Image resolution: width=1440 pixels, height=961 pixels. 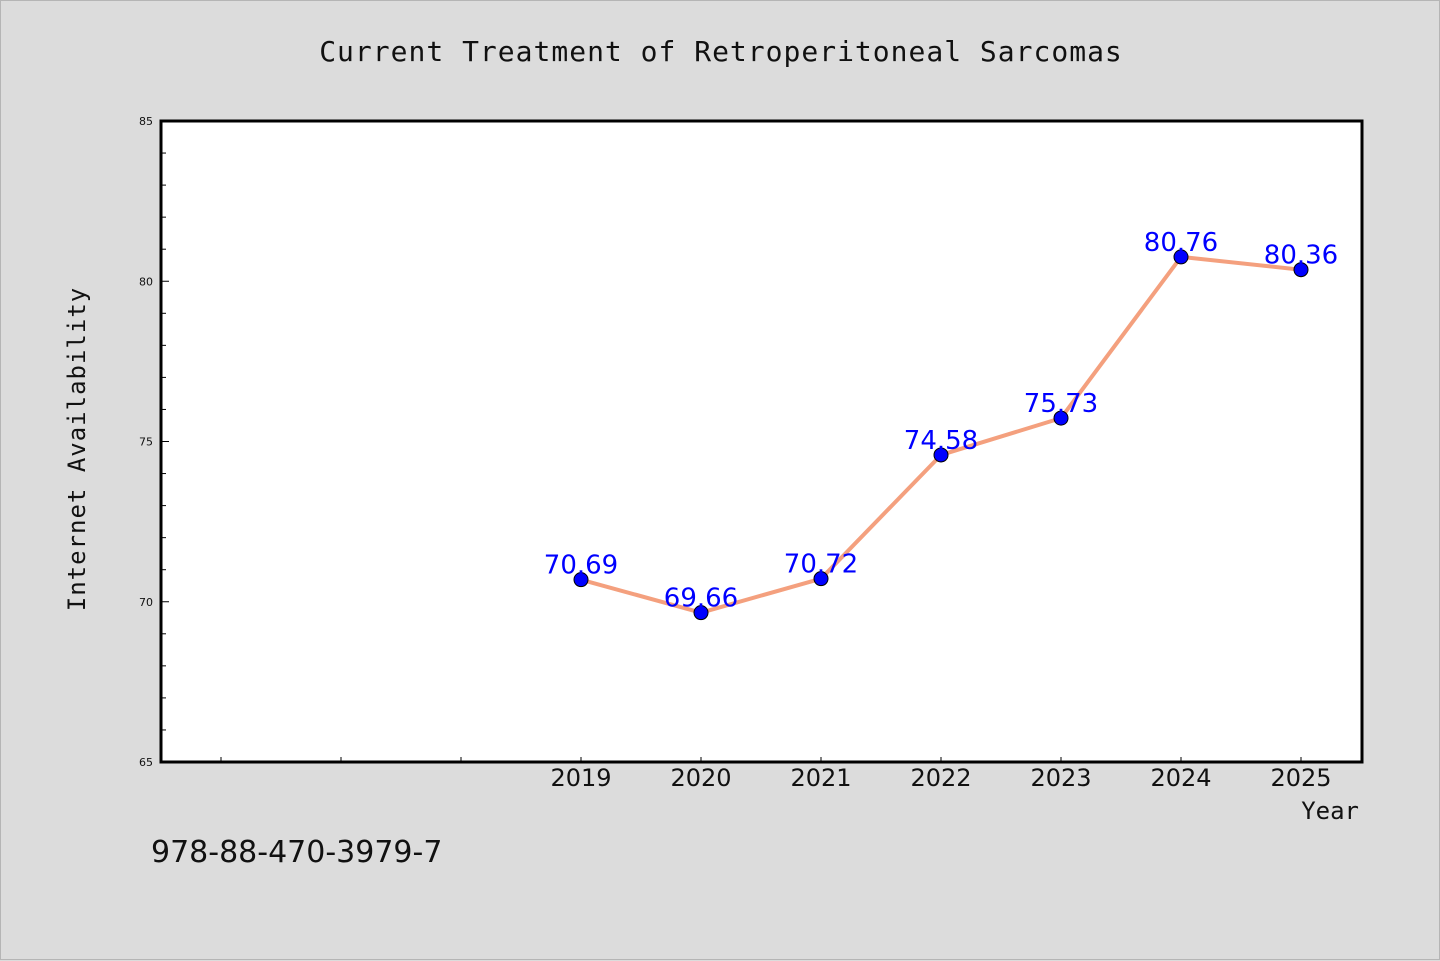 I want to click on x-tick-label: 2022, so click(x=940, y=778).